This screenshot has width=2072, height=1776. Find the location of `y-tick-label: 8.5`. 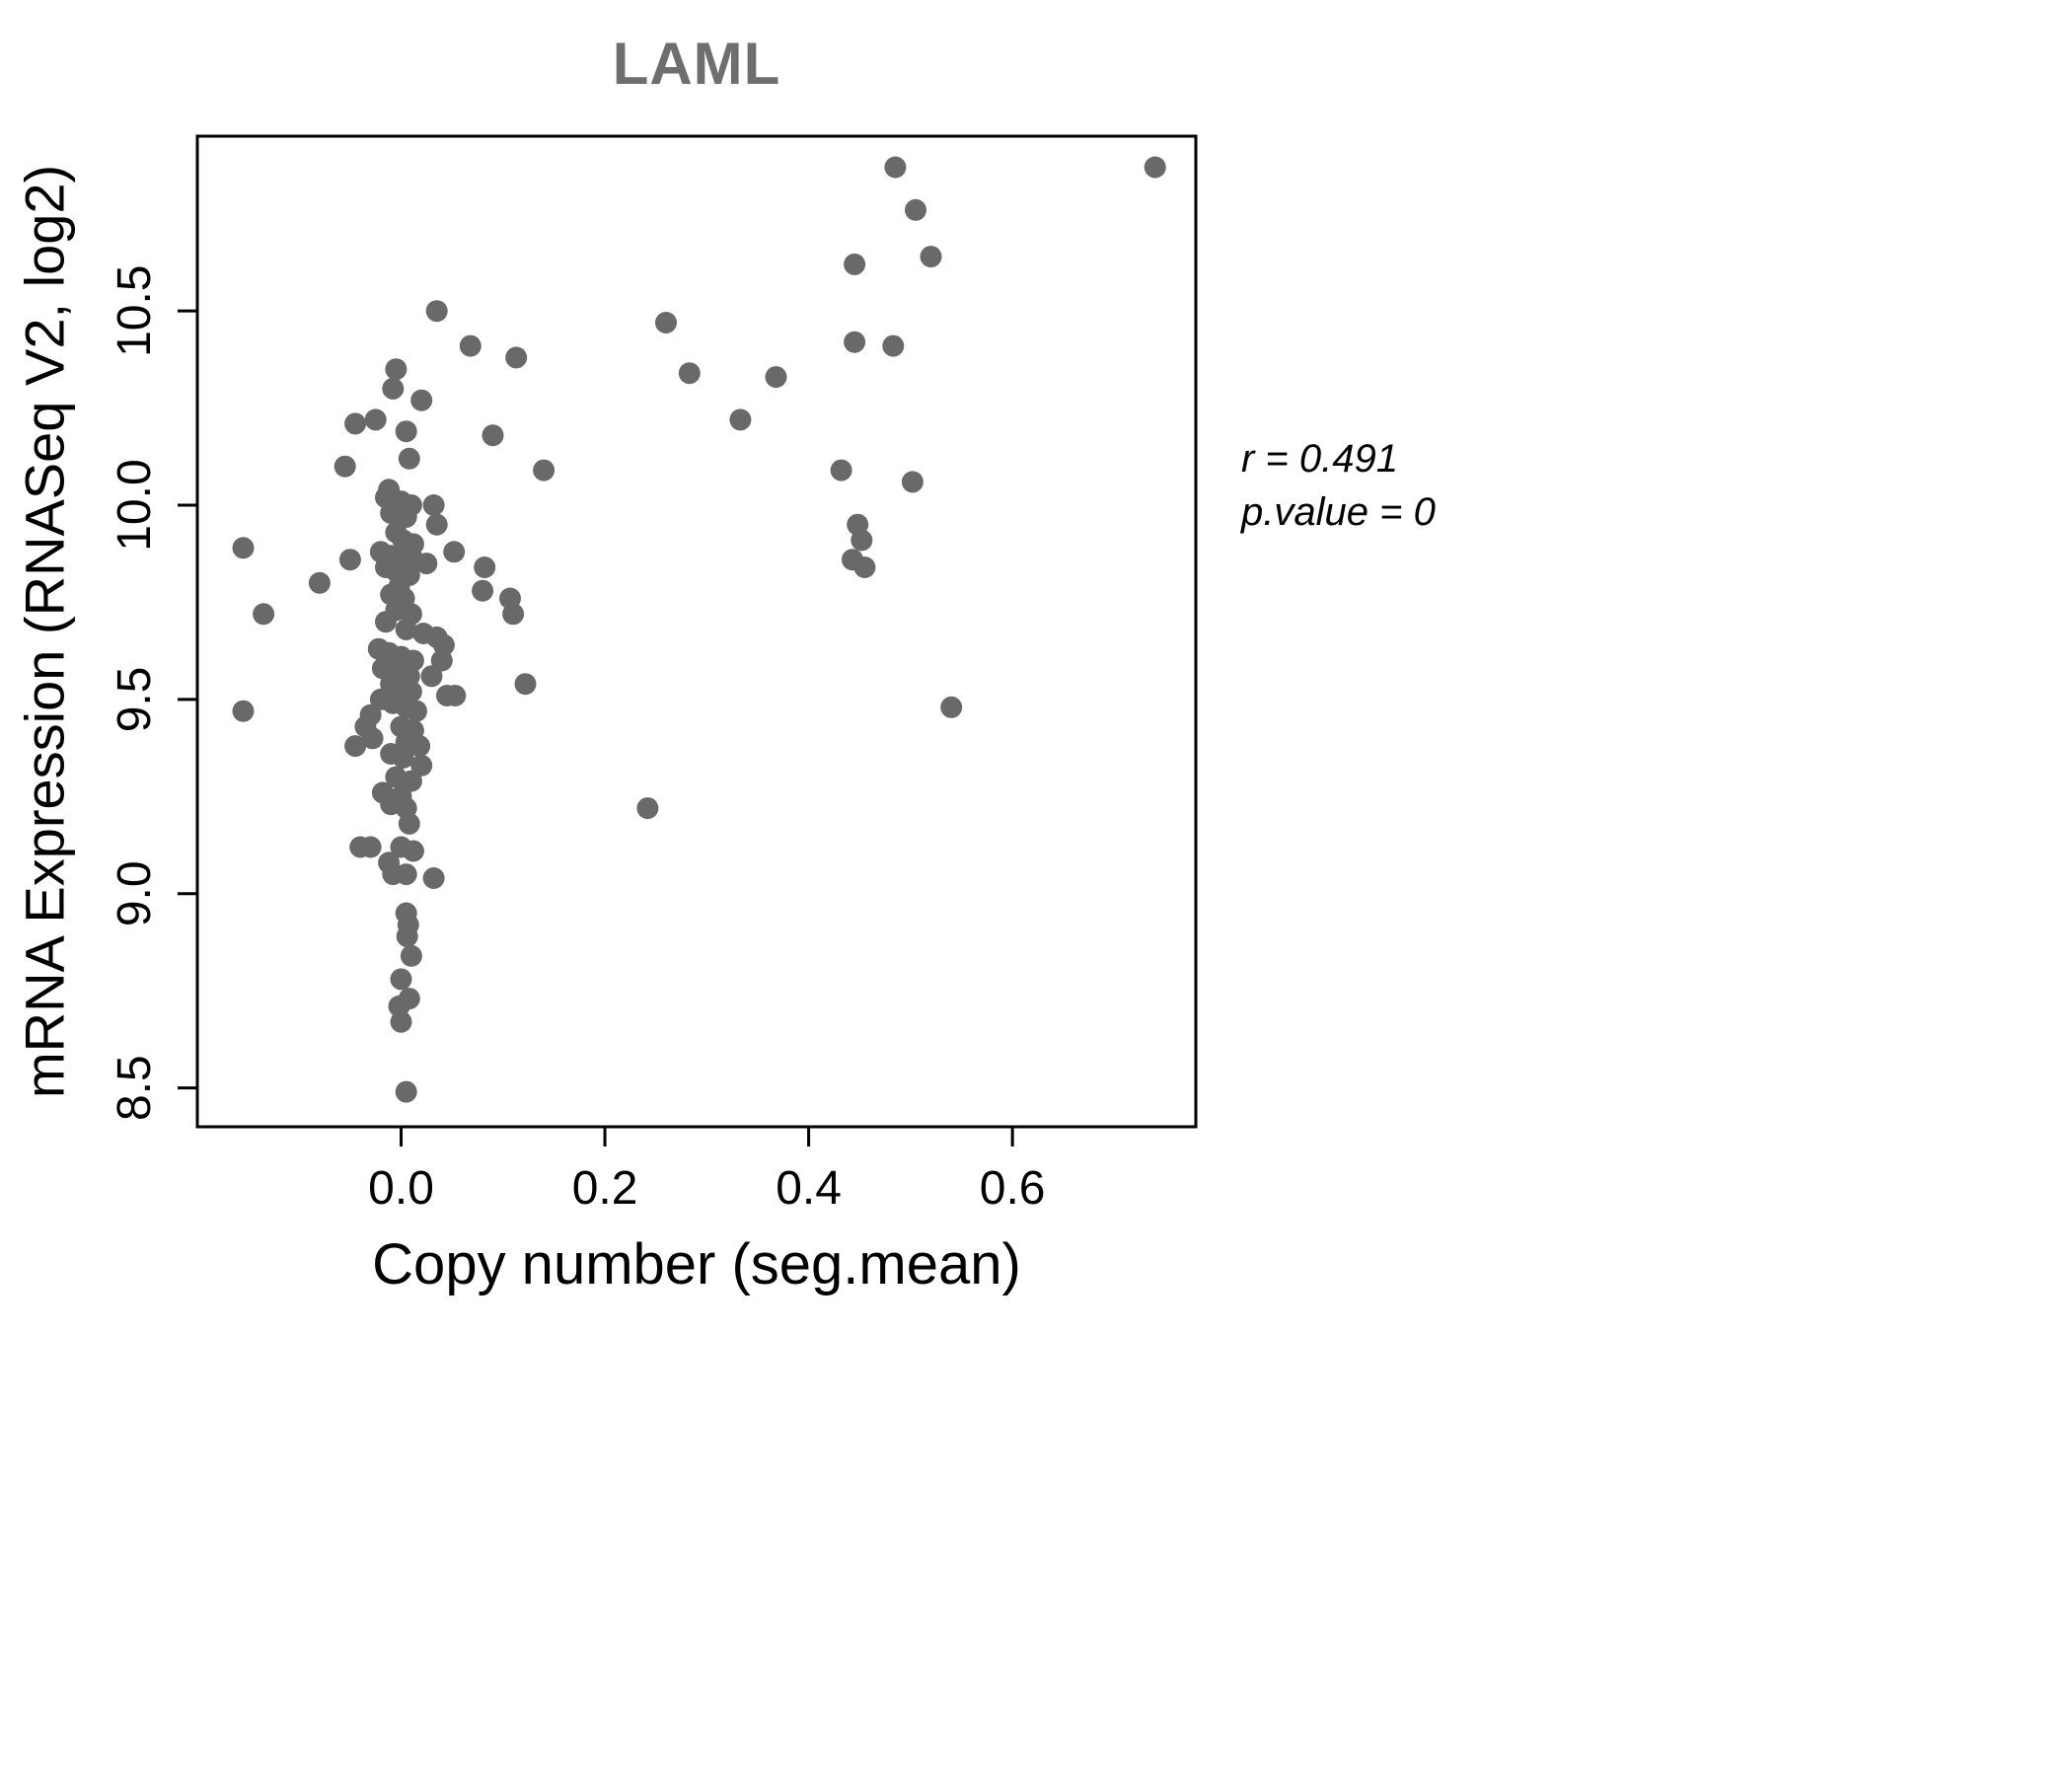

y-tick-label: 8.5 is located at coordinates (135, 1088).